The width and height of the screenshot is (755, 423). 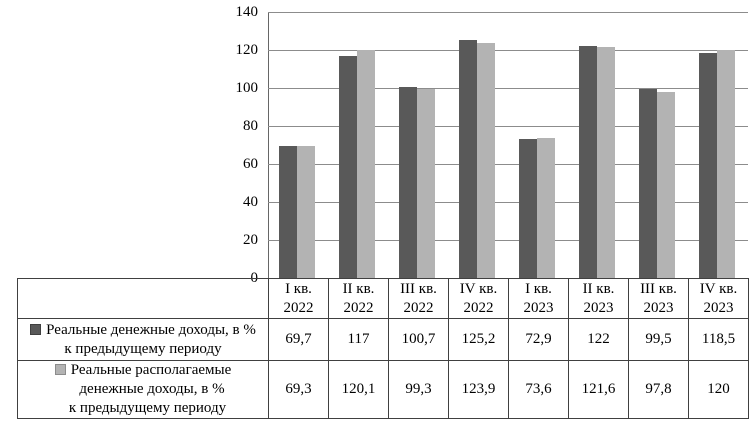 I want to click on category-header-cell: I кв. 2022, so click(x=298, y=298).